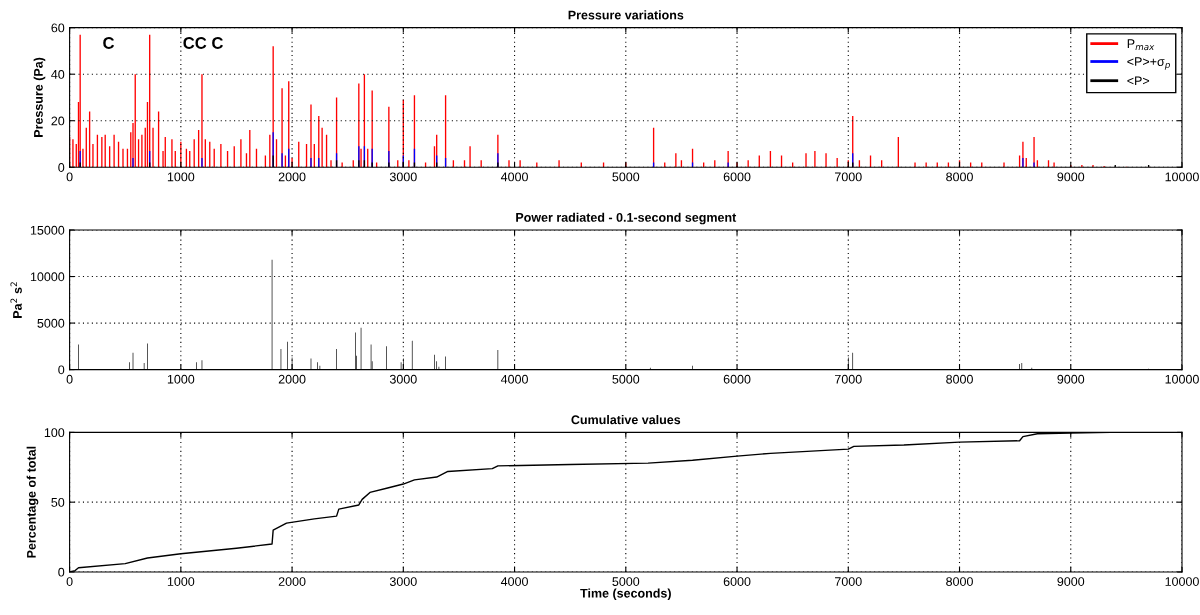  Describe the element at coordinates (54, 433) in the screenshot. I see `y-tick-label: 100` at that location.